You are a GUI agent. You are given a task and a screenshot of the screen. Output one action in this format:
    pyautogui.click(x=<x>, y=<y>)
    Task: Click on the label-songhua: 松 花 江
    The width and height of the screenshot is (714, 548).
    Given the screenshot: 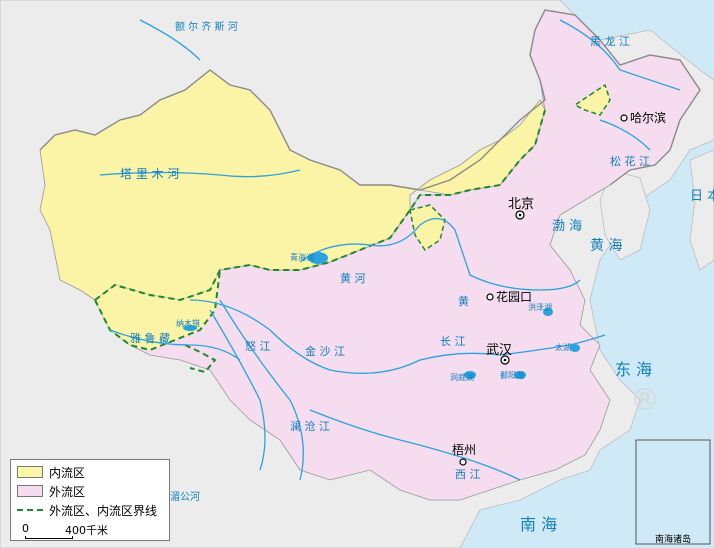 What is the action you would take?
    pyautogui.click(x=630, y=161)
    